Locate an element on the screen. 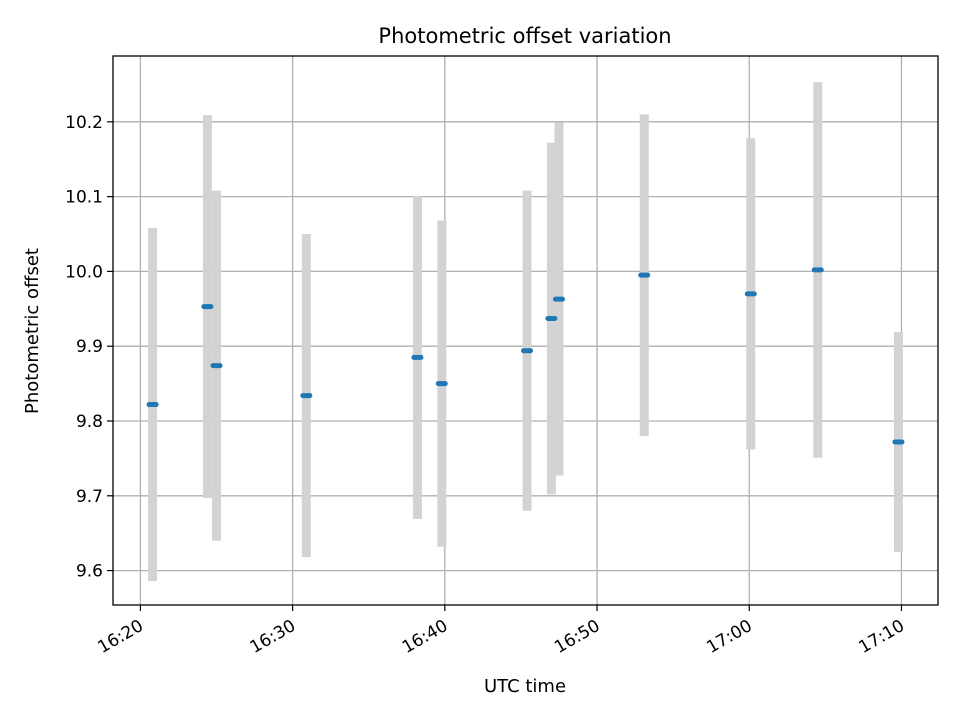 Image resolution: width=960 pixels, height=720 pixels. x-tick-label: 16:50 is located at coordinates (577, 637).